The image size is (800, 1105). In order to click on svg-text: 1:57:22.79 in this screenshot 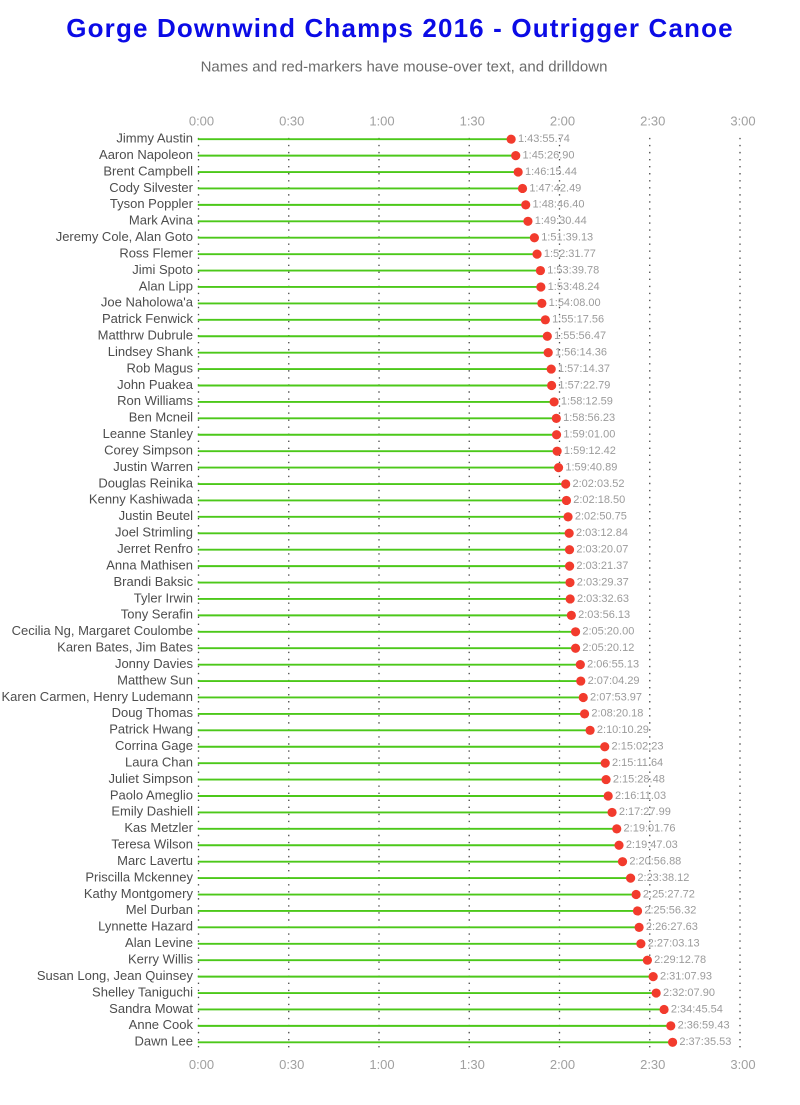, I will do `click(584, 385)`.